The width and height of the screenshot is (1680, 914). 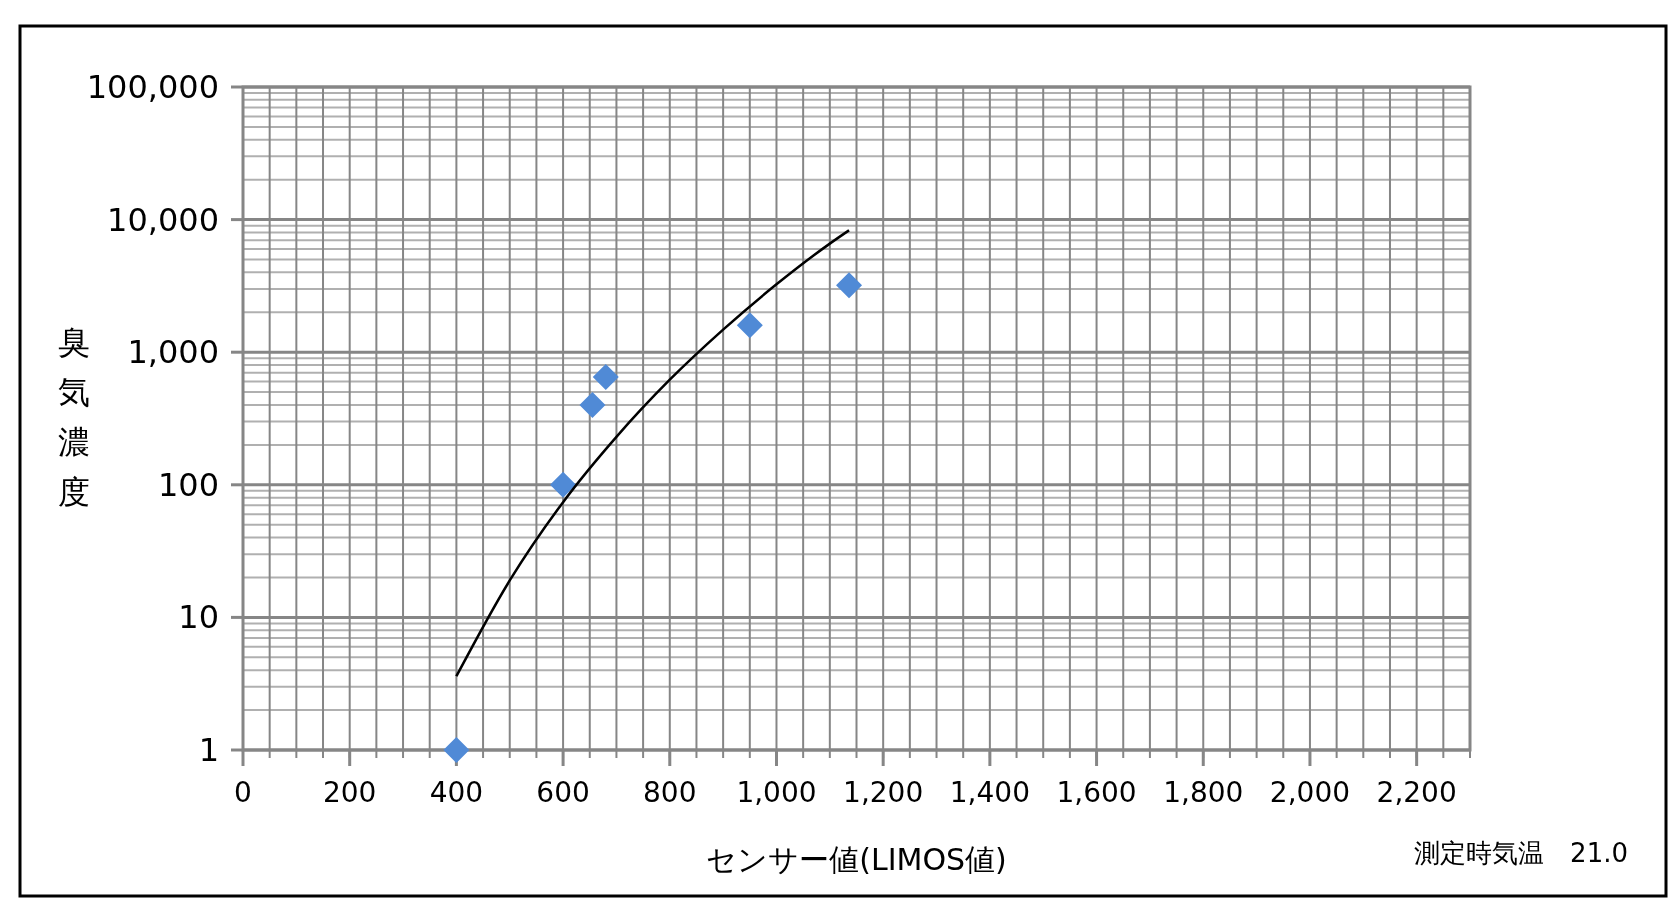 What do you see at coordinates (173, 352) in the screenshot?
I see `y-tick-label: 1,000` at bounding box center [173, 352].